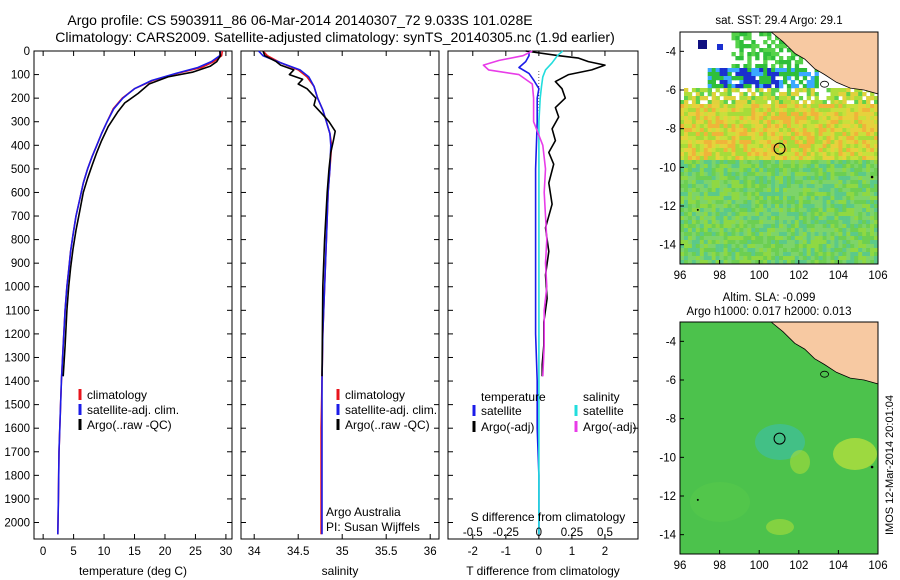 The height and width of the screenshot is (580, 900). I want to click on legend-header-salinity: salinity, so click(601, 397).